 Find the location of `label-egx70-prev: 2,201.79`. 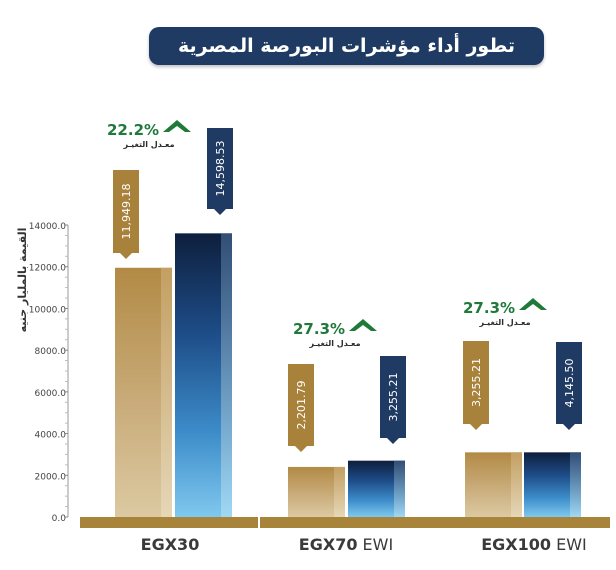

label-egx70-prev: 2,201.79 is located at coordinates (301, 405).